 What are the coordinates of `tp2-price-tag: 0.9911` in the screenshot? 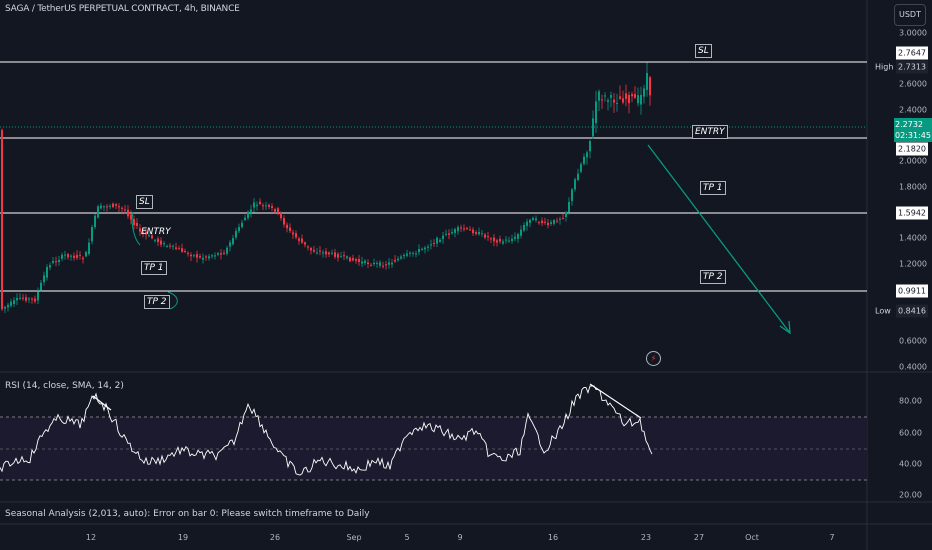 It's located at (912, 291).